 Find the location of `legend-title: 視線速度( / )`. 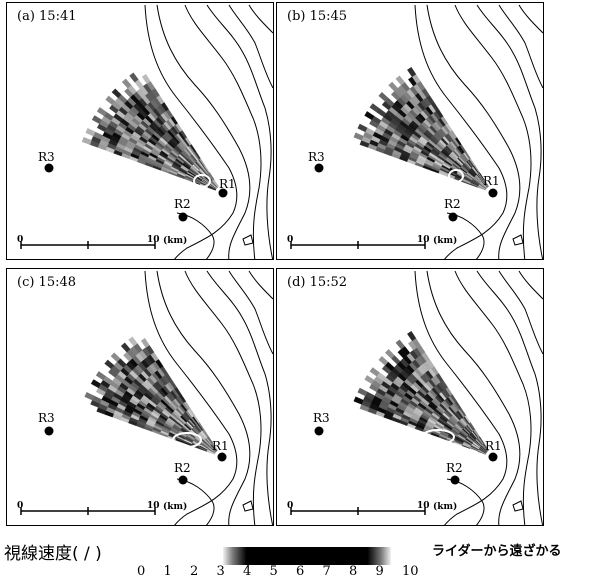

legend-title: 視線速度( / ) is located at coordinates (53, 554).